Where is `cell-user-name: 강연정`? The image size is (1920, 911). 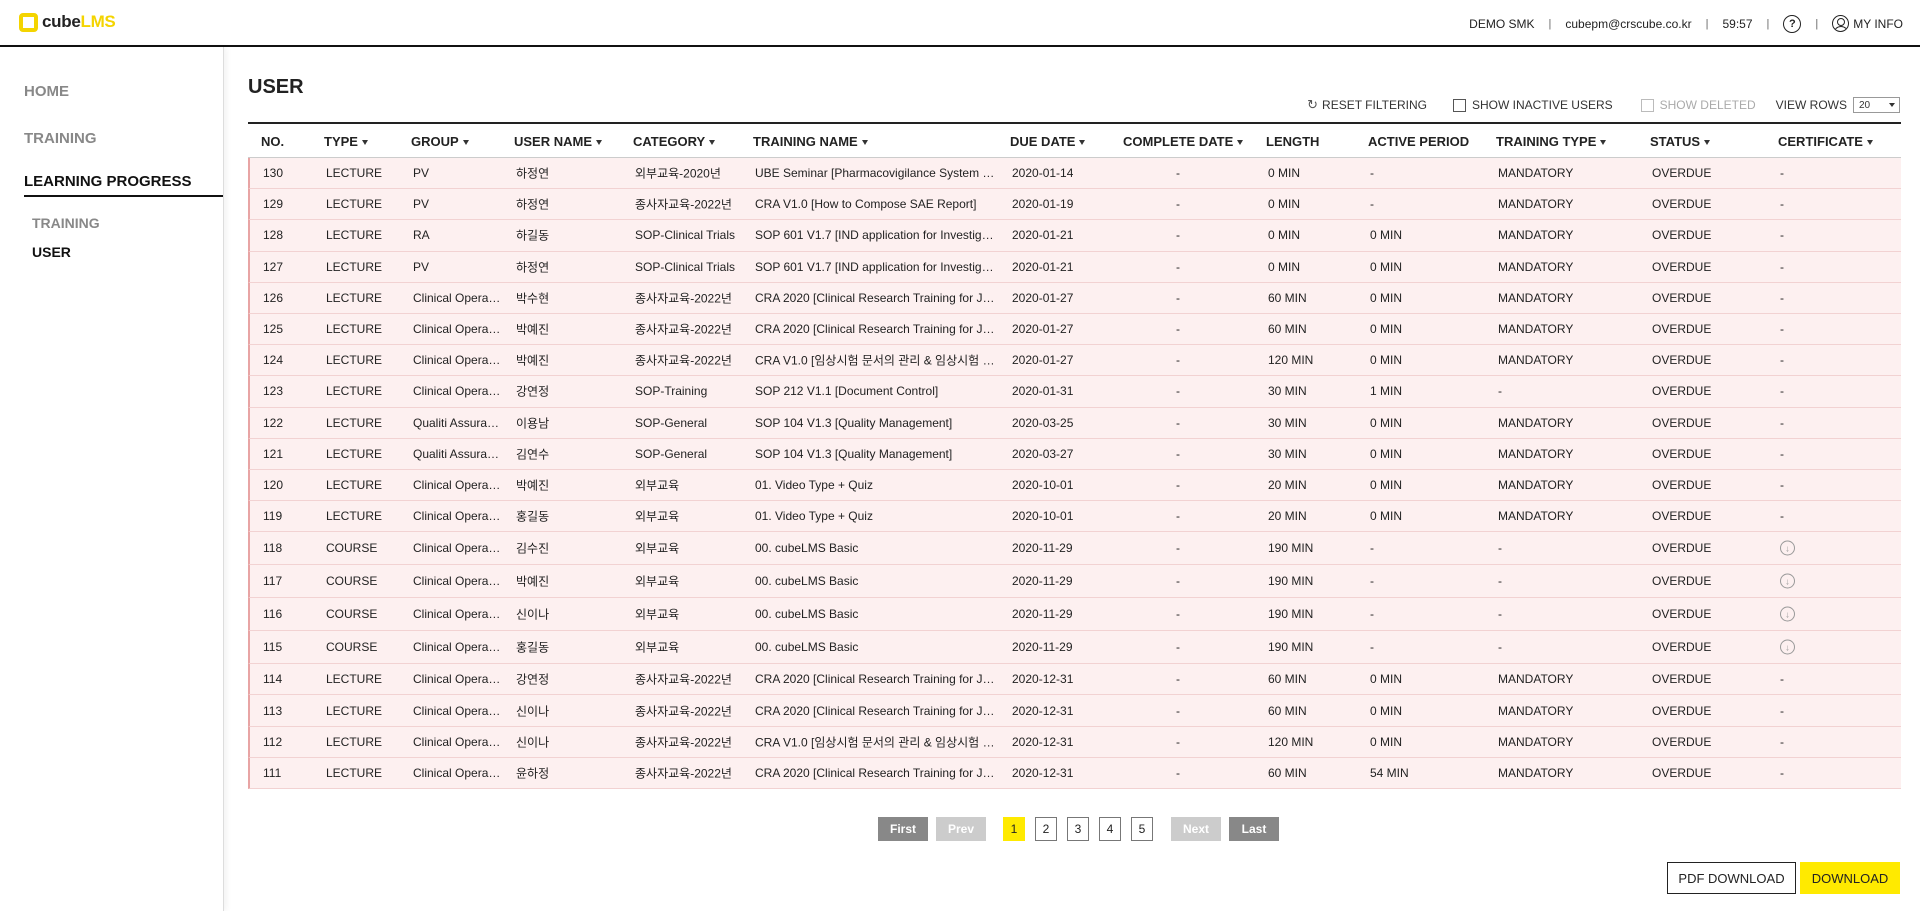 cell-user-name: 강연정 is located at coordinates (533, 391).